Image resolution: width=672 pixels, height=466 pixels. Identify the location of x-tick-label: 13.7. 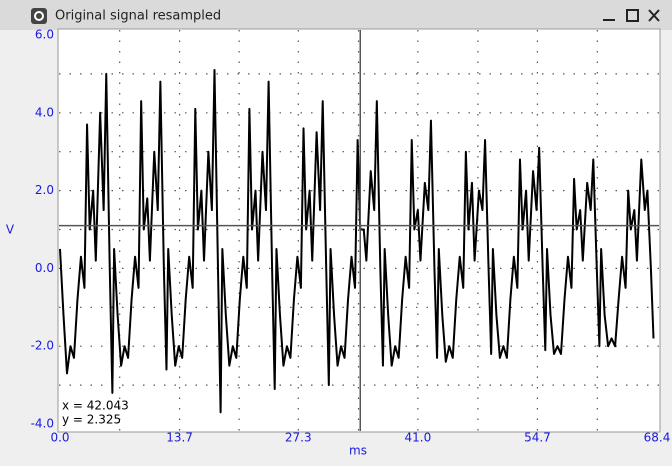
(179, 438).